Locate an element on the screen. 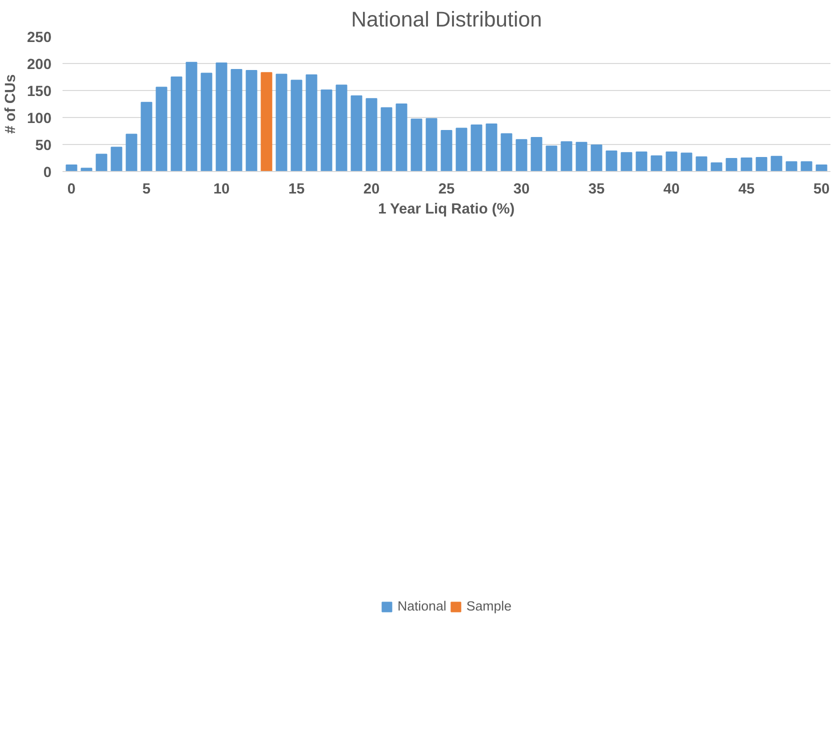  x-tick-label: 10 is located at coordinates (221, 190).